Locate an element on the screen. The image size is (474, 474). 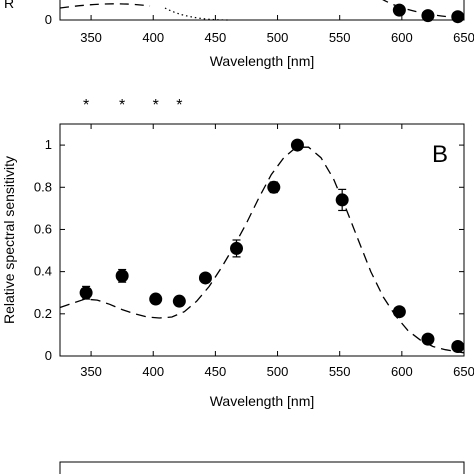
bottom-plot-frame is located at coordinates (262, 467).